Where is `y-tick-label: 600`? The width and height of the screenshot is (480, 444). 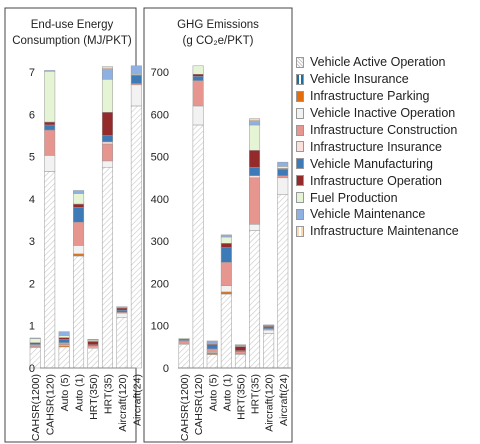 y-tick-label: 600 is located at coordinates (160, 115).